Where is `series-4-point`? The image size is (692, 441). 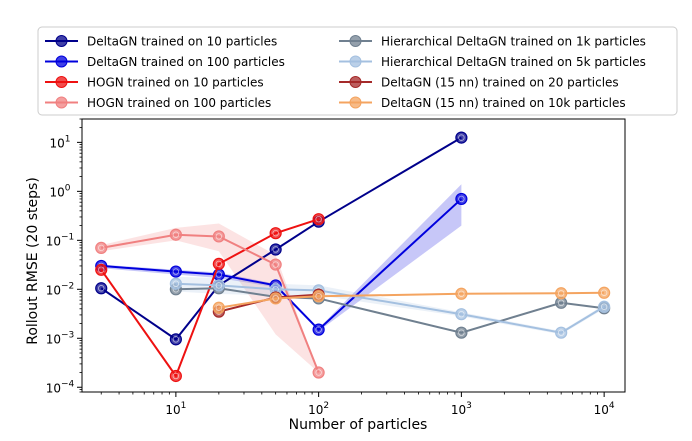
series-4-point is located at coordinates (461, 332).